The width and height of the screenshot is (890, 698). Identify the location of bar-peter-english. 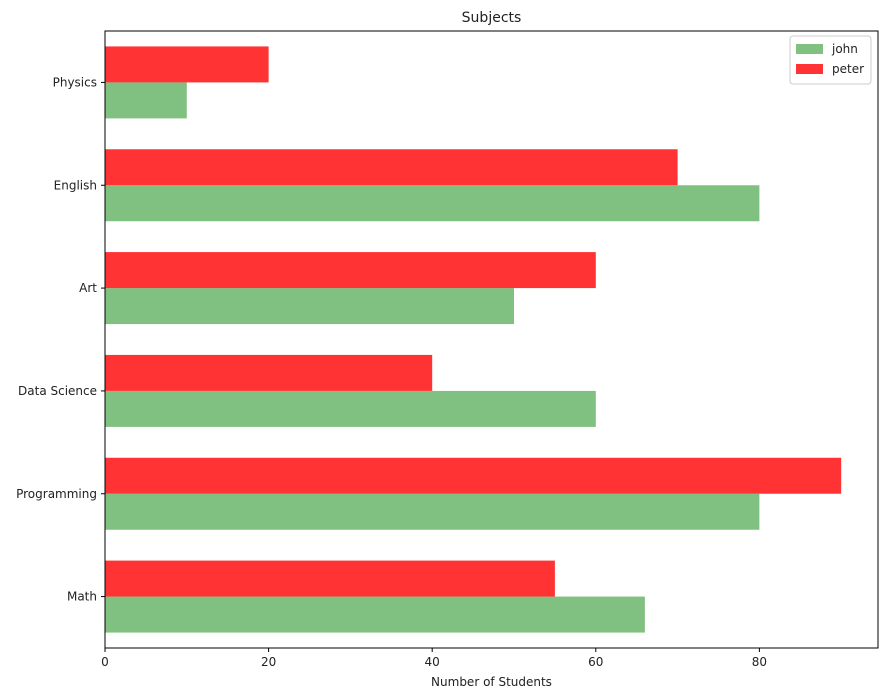
(391, 167).